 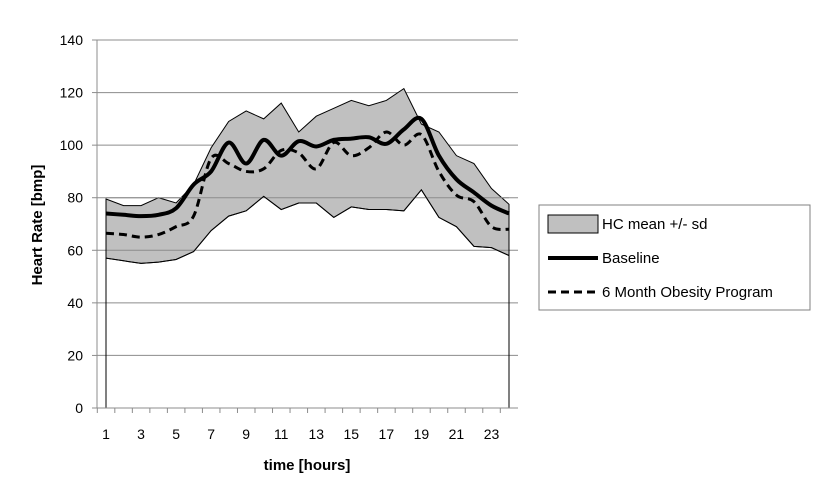 What do you see at coordinates (106, 434) in the screenshot?
I see `x-tick-label-1: 1` at bounding box center [106, 434].